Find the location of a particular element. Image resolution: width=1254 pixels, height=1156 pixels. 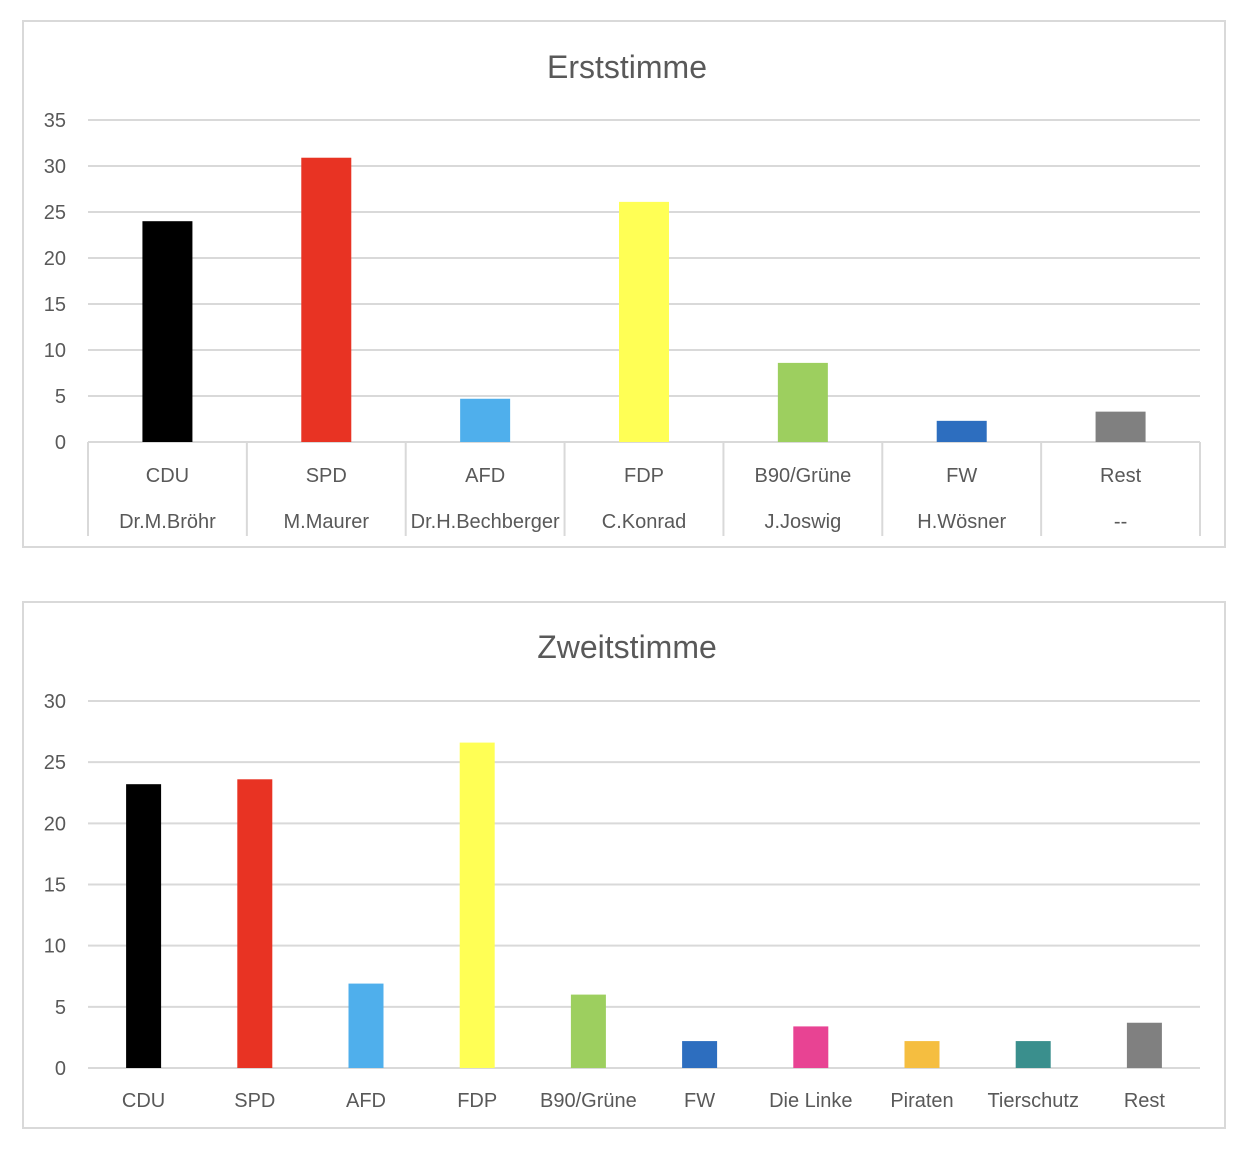

x-category-label: Die Linke is located at coordinates (810, 1101).